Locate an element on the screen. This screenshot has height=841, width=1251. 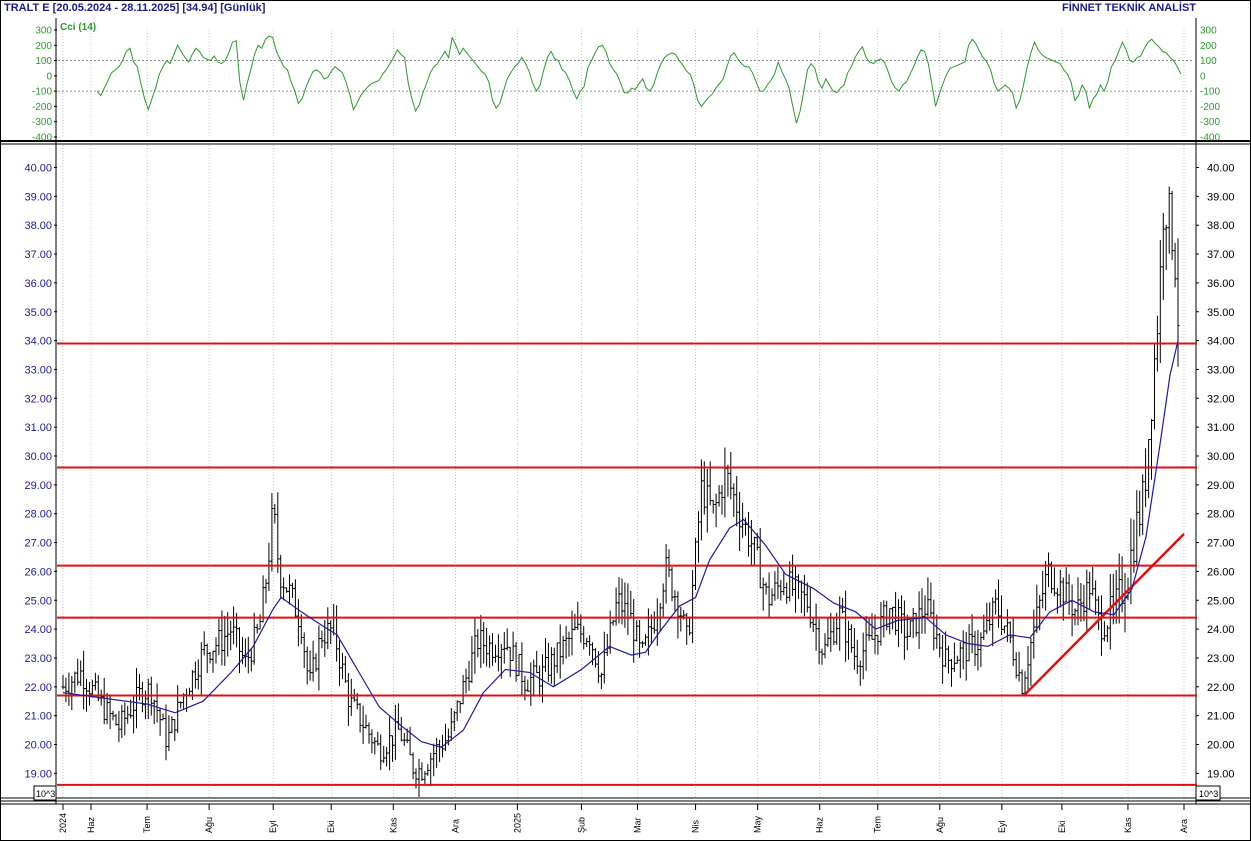
cci-legend: Cci (14) is located at coordinates (78, 27).